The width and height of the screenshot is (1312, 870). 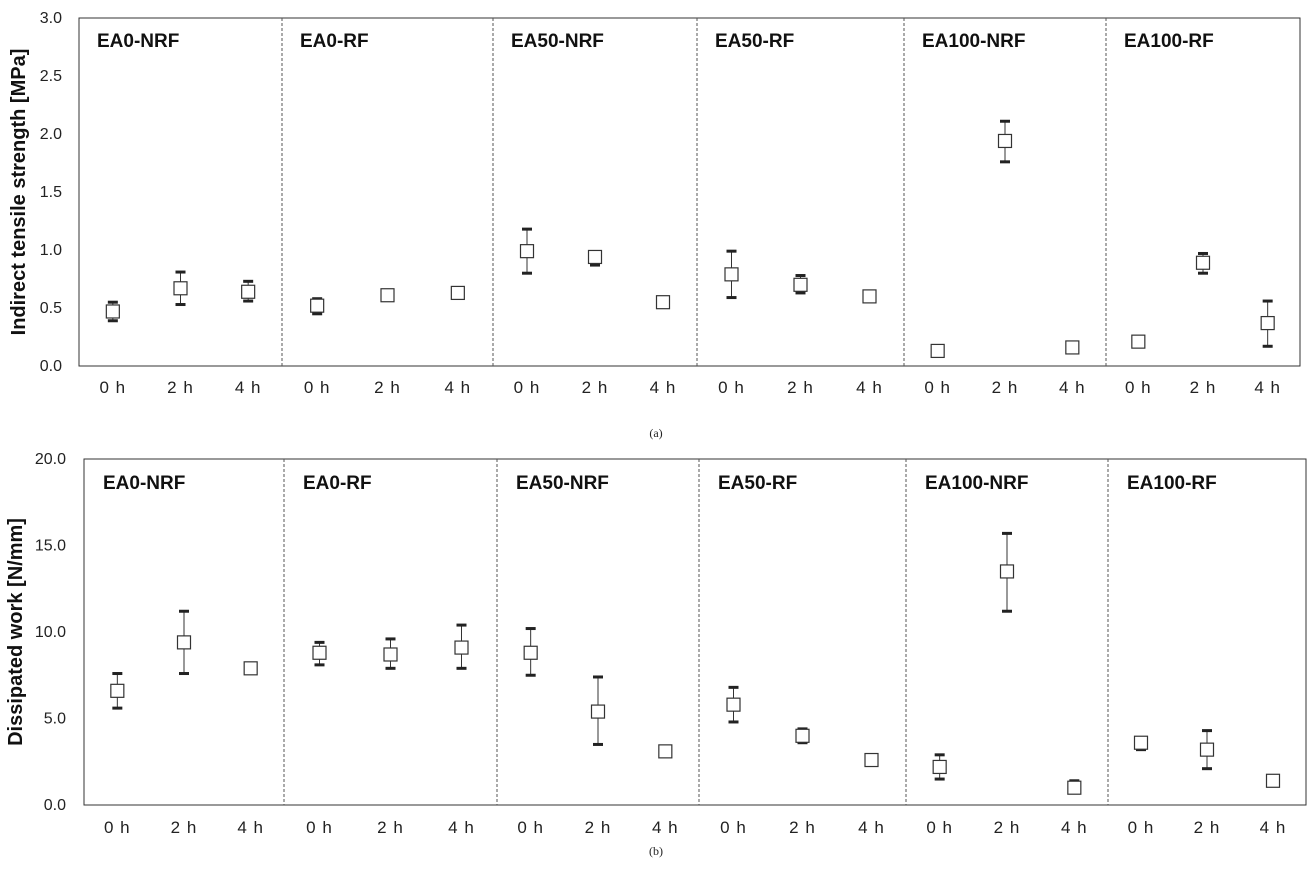 I want to click on group-label: EA0-NRF, so click(x=144, y=483).